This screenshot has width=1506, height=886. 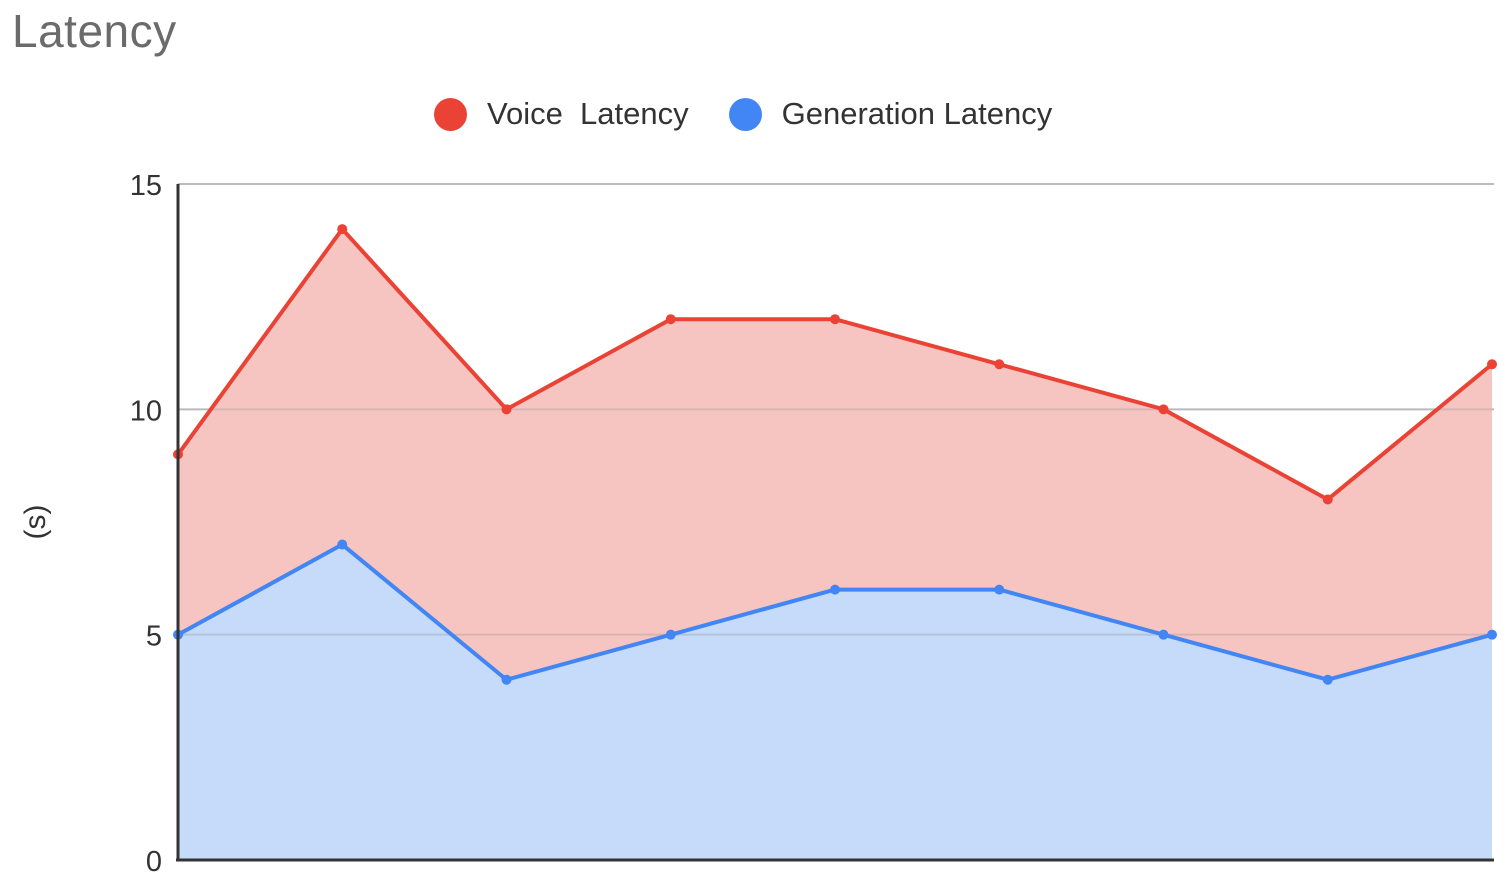 I want to click on y-tick-label-5: 5, so click(x=154, y=637).